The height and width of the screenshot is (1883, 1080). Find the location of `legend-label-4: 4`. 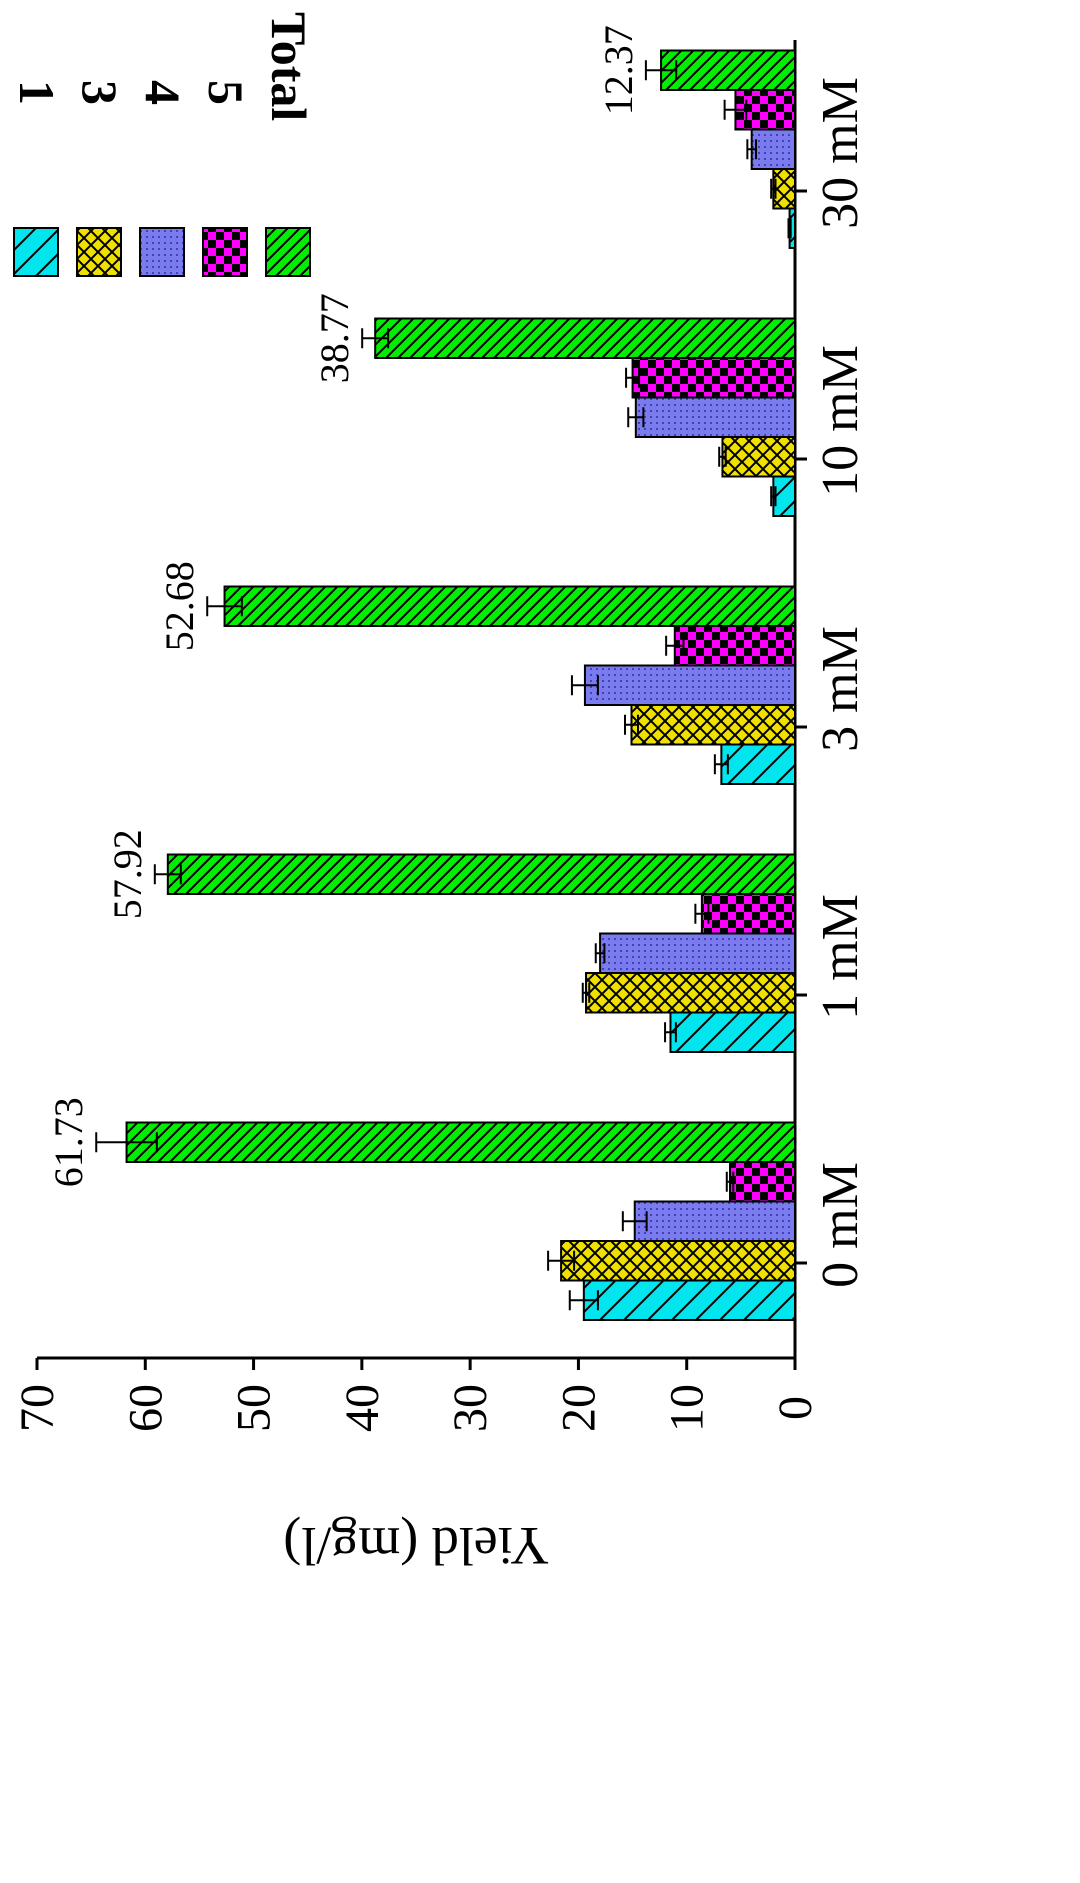

legend-label-4: 4 is located at coordinates (163, 92).